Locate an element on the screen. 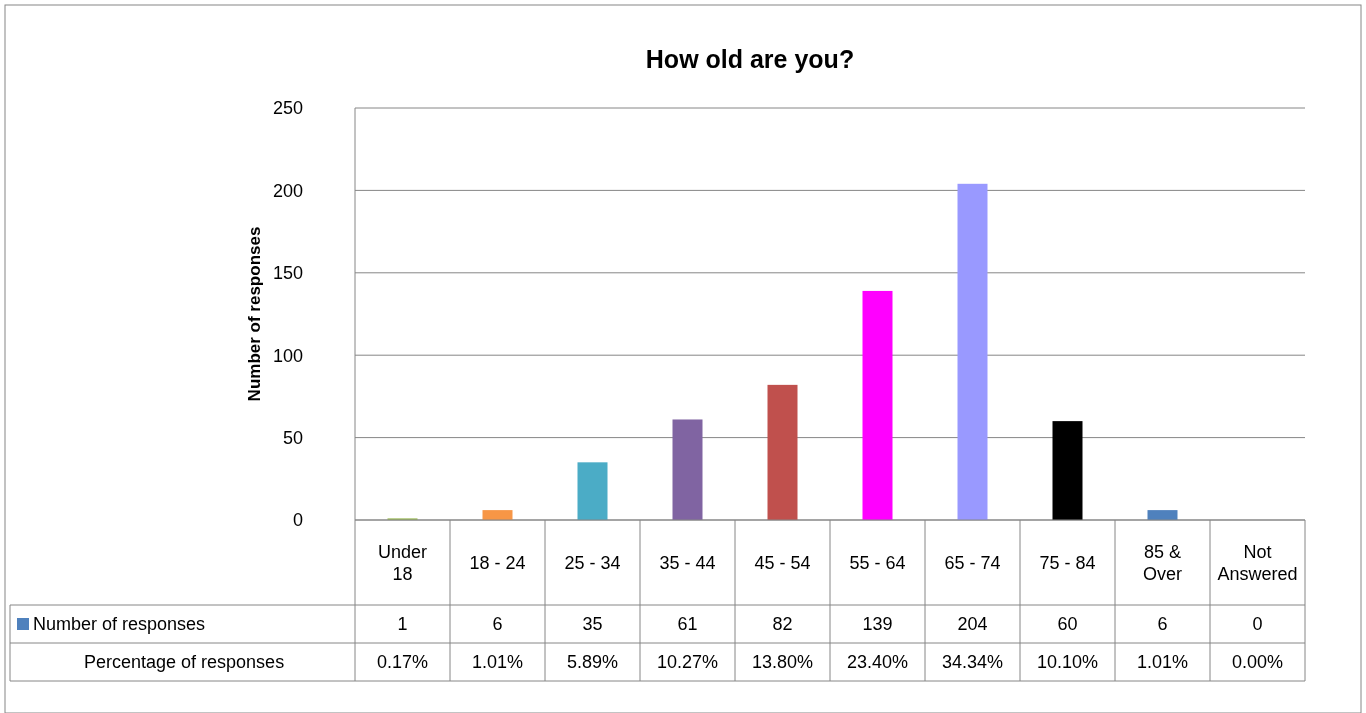 This screenshot has width=1366, height=713. text: 0.00% is located at coordinates (1257, 662).